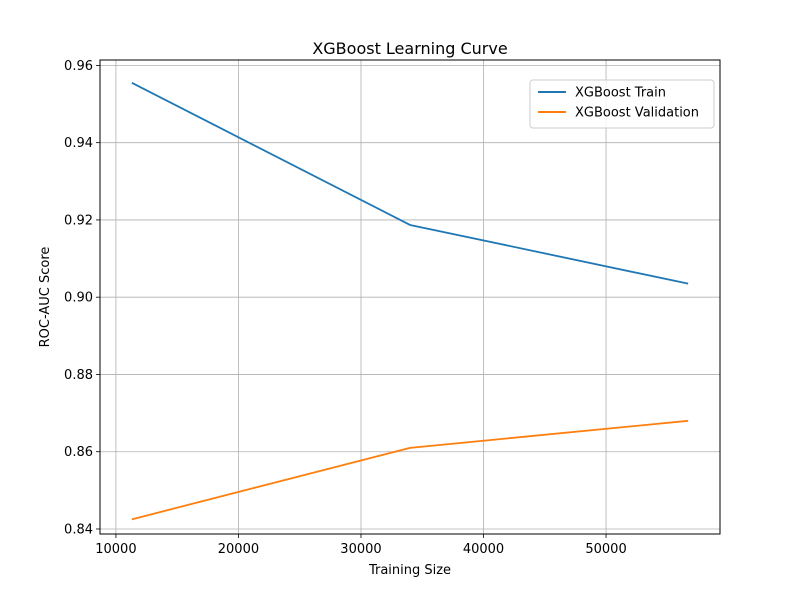 This screenshot has width=800, height=600. Describe the element at coordinates (238, 549) in the screenshot. I see `x-tick-label: 20000` at that location.